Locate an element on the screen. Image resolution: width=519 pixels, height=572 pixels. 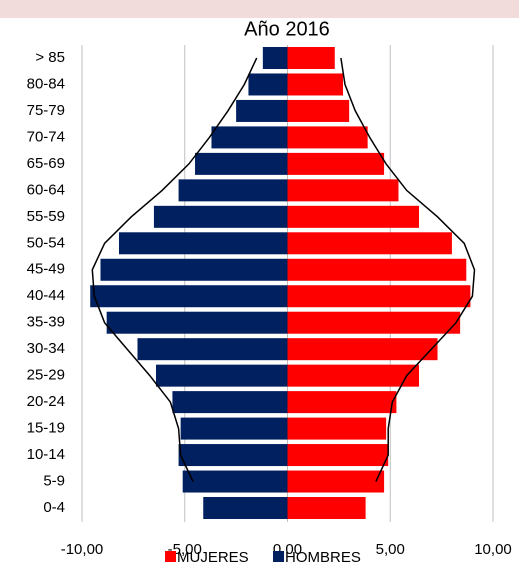
y-tick-label: 70-74 is located at coordinates (46, 136).